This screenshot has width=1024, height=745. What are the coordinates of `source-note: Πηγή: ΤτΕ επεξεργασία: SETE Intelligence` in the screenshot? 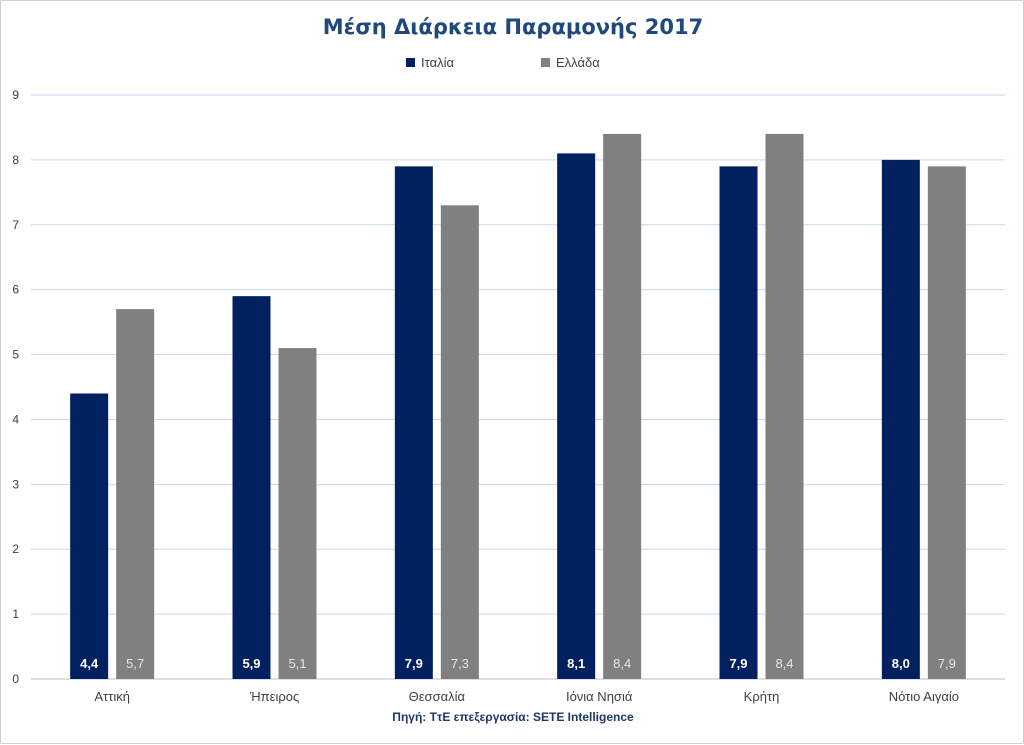 It's located at (513, 717).